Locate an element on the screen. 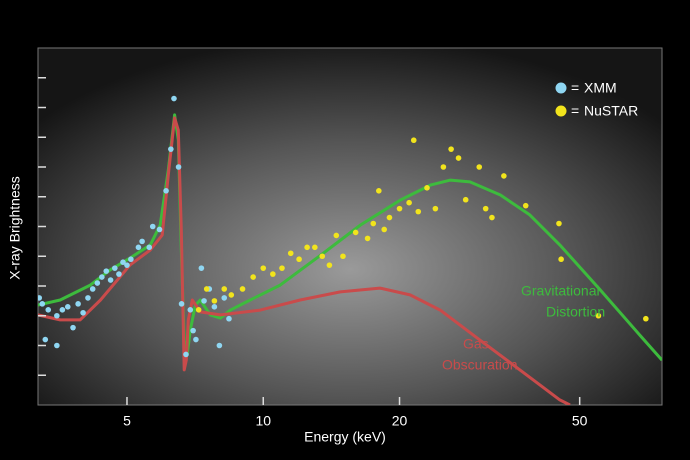  curve-label: Gas is located at coordinates (476, 344).